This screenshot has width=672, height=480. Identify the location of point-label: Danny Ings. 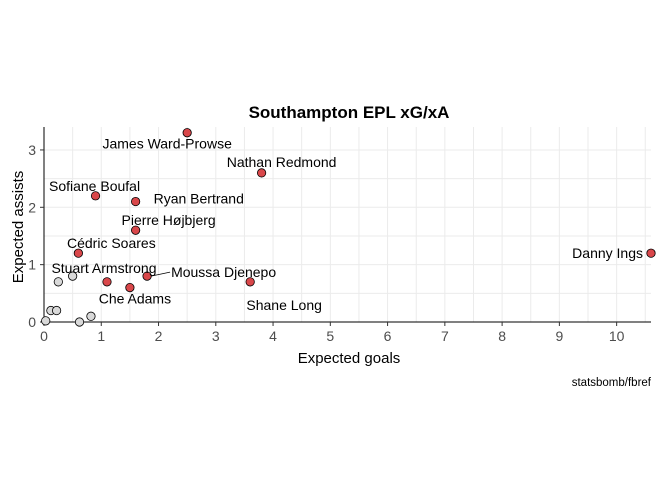
(607, 253).